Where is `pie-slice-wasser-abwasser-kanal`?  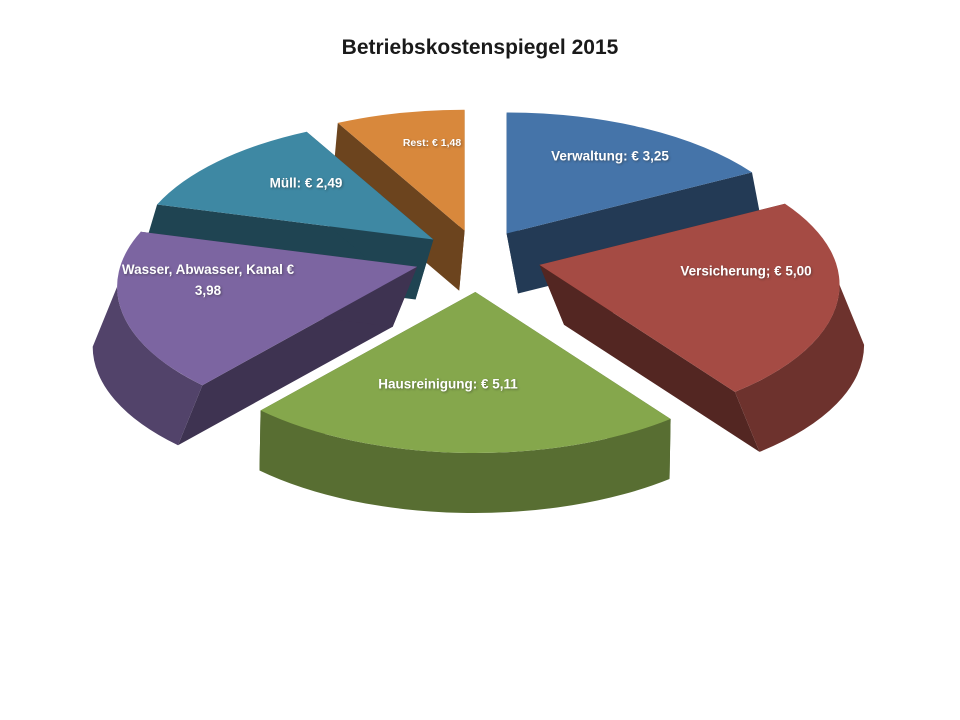
pie-slice-wasser-abwasser-kanal is located at coordinates (255, 338).